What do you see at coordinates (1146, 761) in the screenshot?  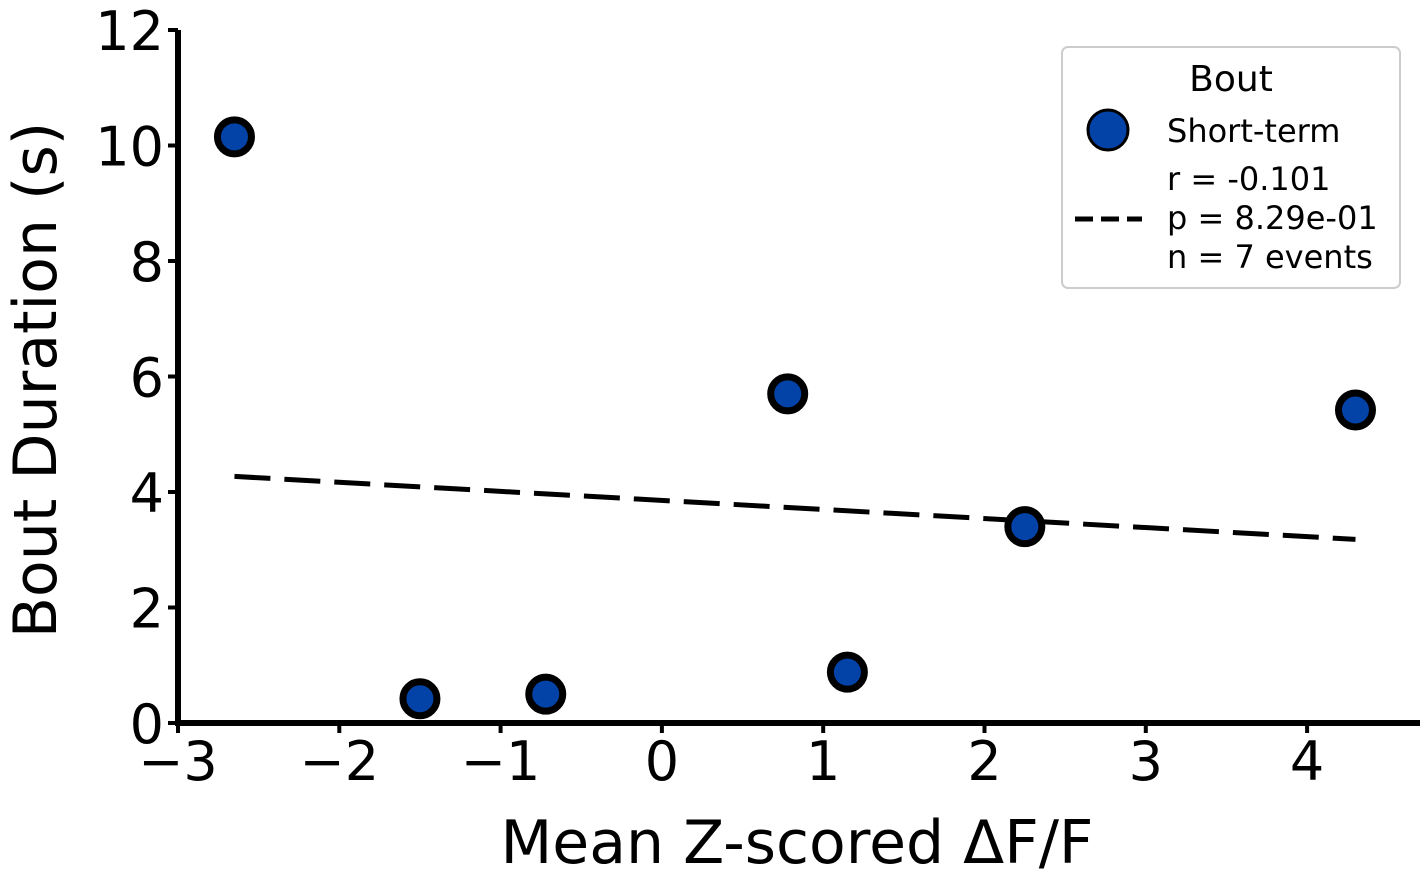 I see `x-tick-label: 3` at bounding box center [1146, 761].